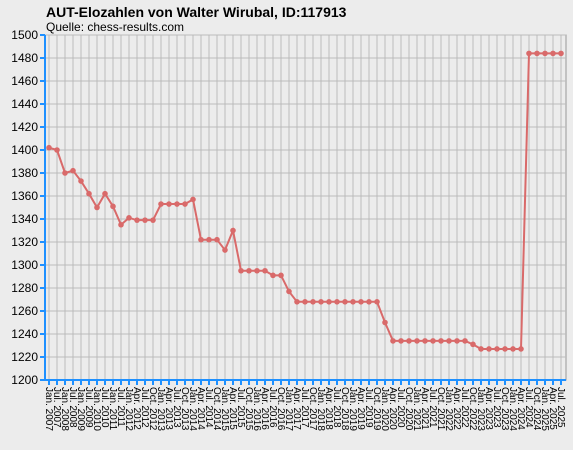  I want to click on x-tick-label: Apr. 2025, so click(552, 408).